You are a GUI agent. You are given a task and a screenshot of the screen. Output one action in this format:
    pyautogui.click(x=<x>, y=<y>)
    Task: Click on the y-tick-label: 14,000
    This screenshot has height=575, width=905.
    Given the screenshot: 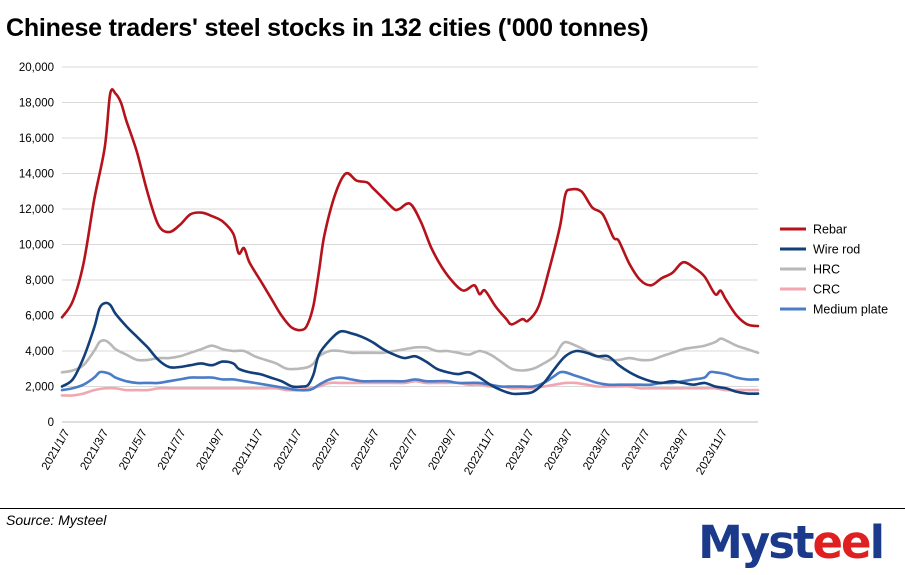 What is the action you would take?
    pyautogui.click(x=36, y=175)
    